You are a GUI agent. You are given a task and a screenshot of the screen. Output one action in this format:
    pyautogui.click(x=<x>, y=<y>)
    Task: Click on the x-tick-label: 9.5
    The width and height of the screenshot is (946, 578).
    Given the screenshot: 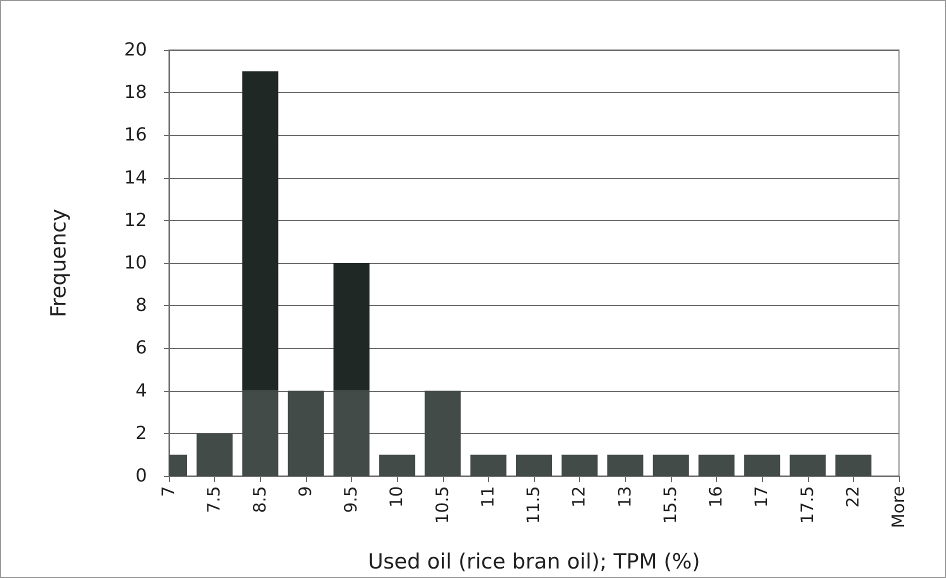 What is the action you would take?
    pyautogui.click(x=352, y=500)
    